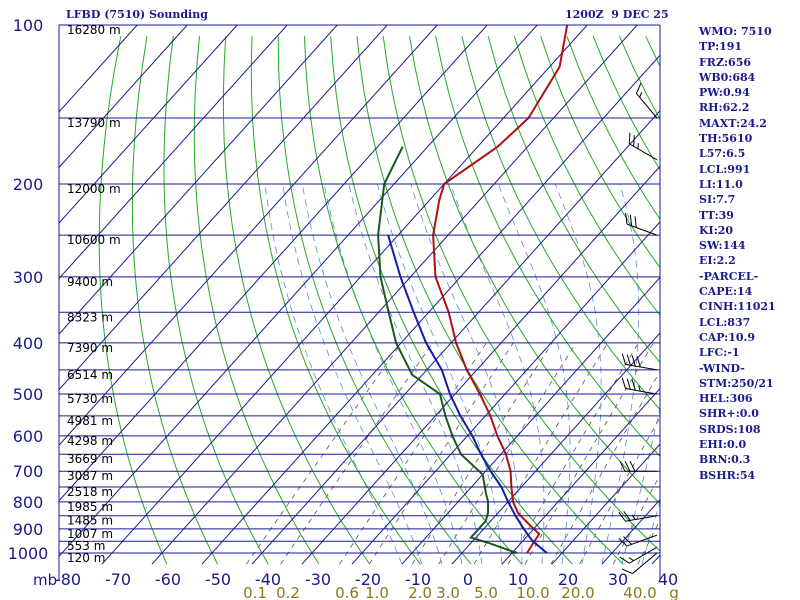 The height and width of the screenshot is (600, 800). I want to click on index-item: SRDS:108, so click(730, 429).